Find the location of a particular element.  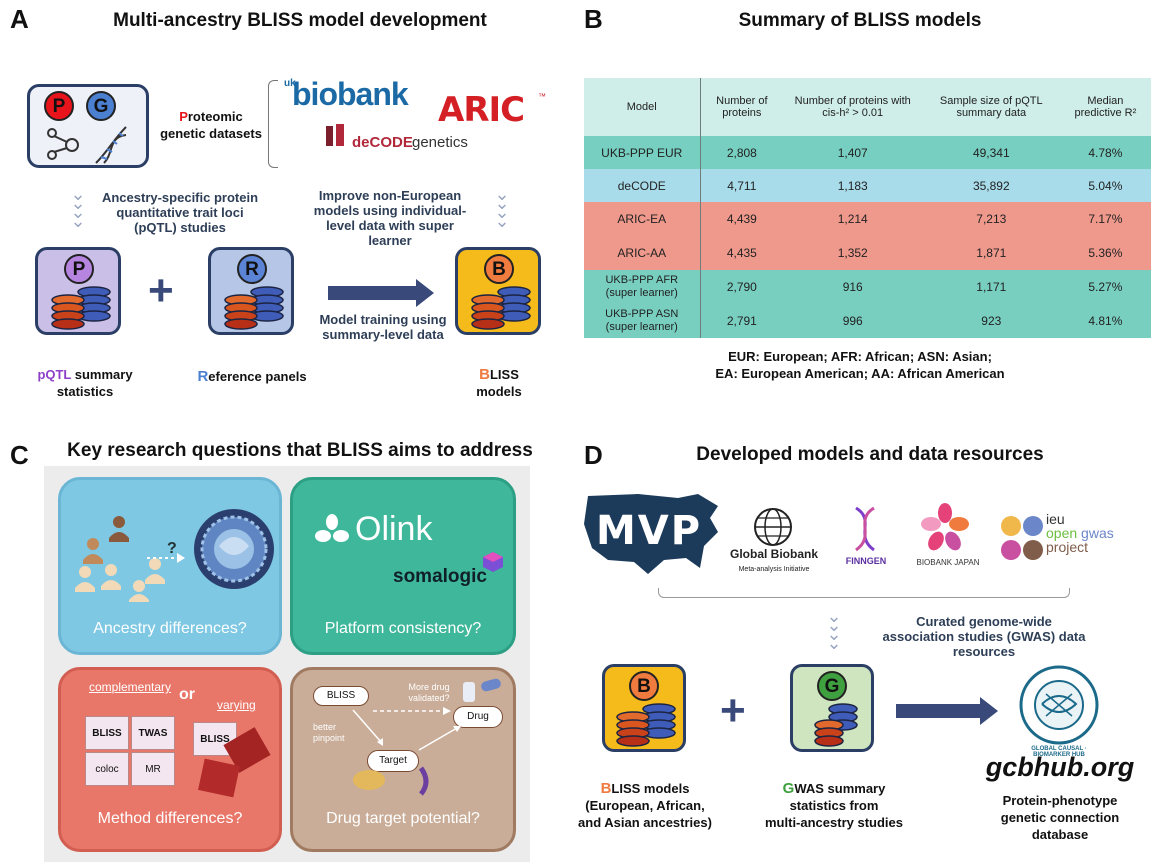

cell-r2: 7.17% is located at coordinates (1105, 219).